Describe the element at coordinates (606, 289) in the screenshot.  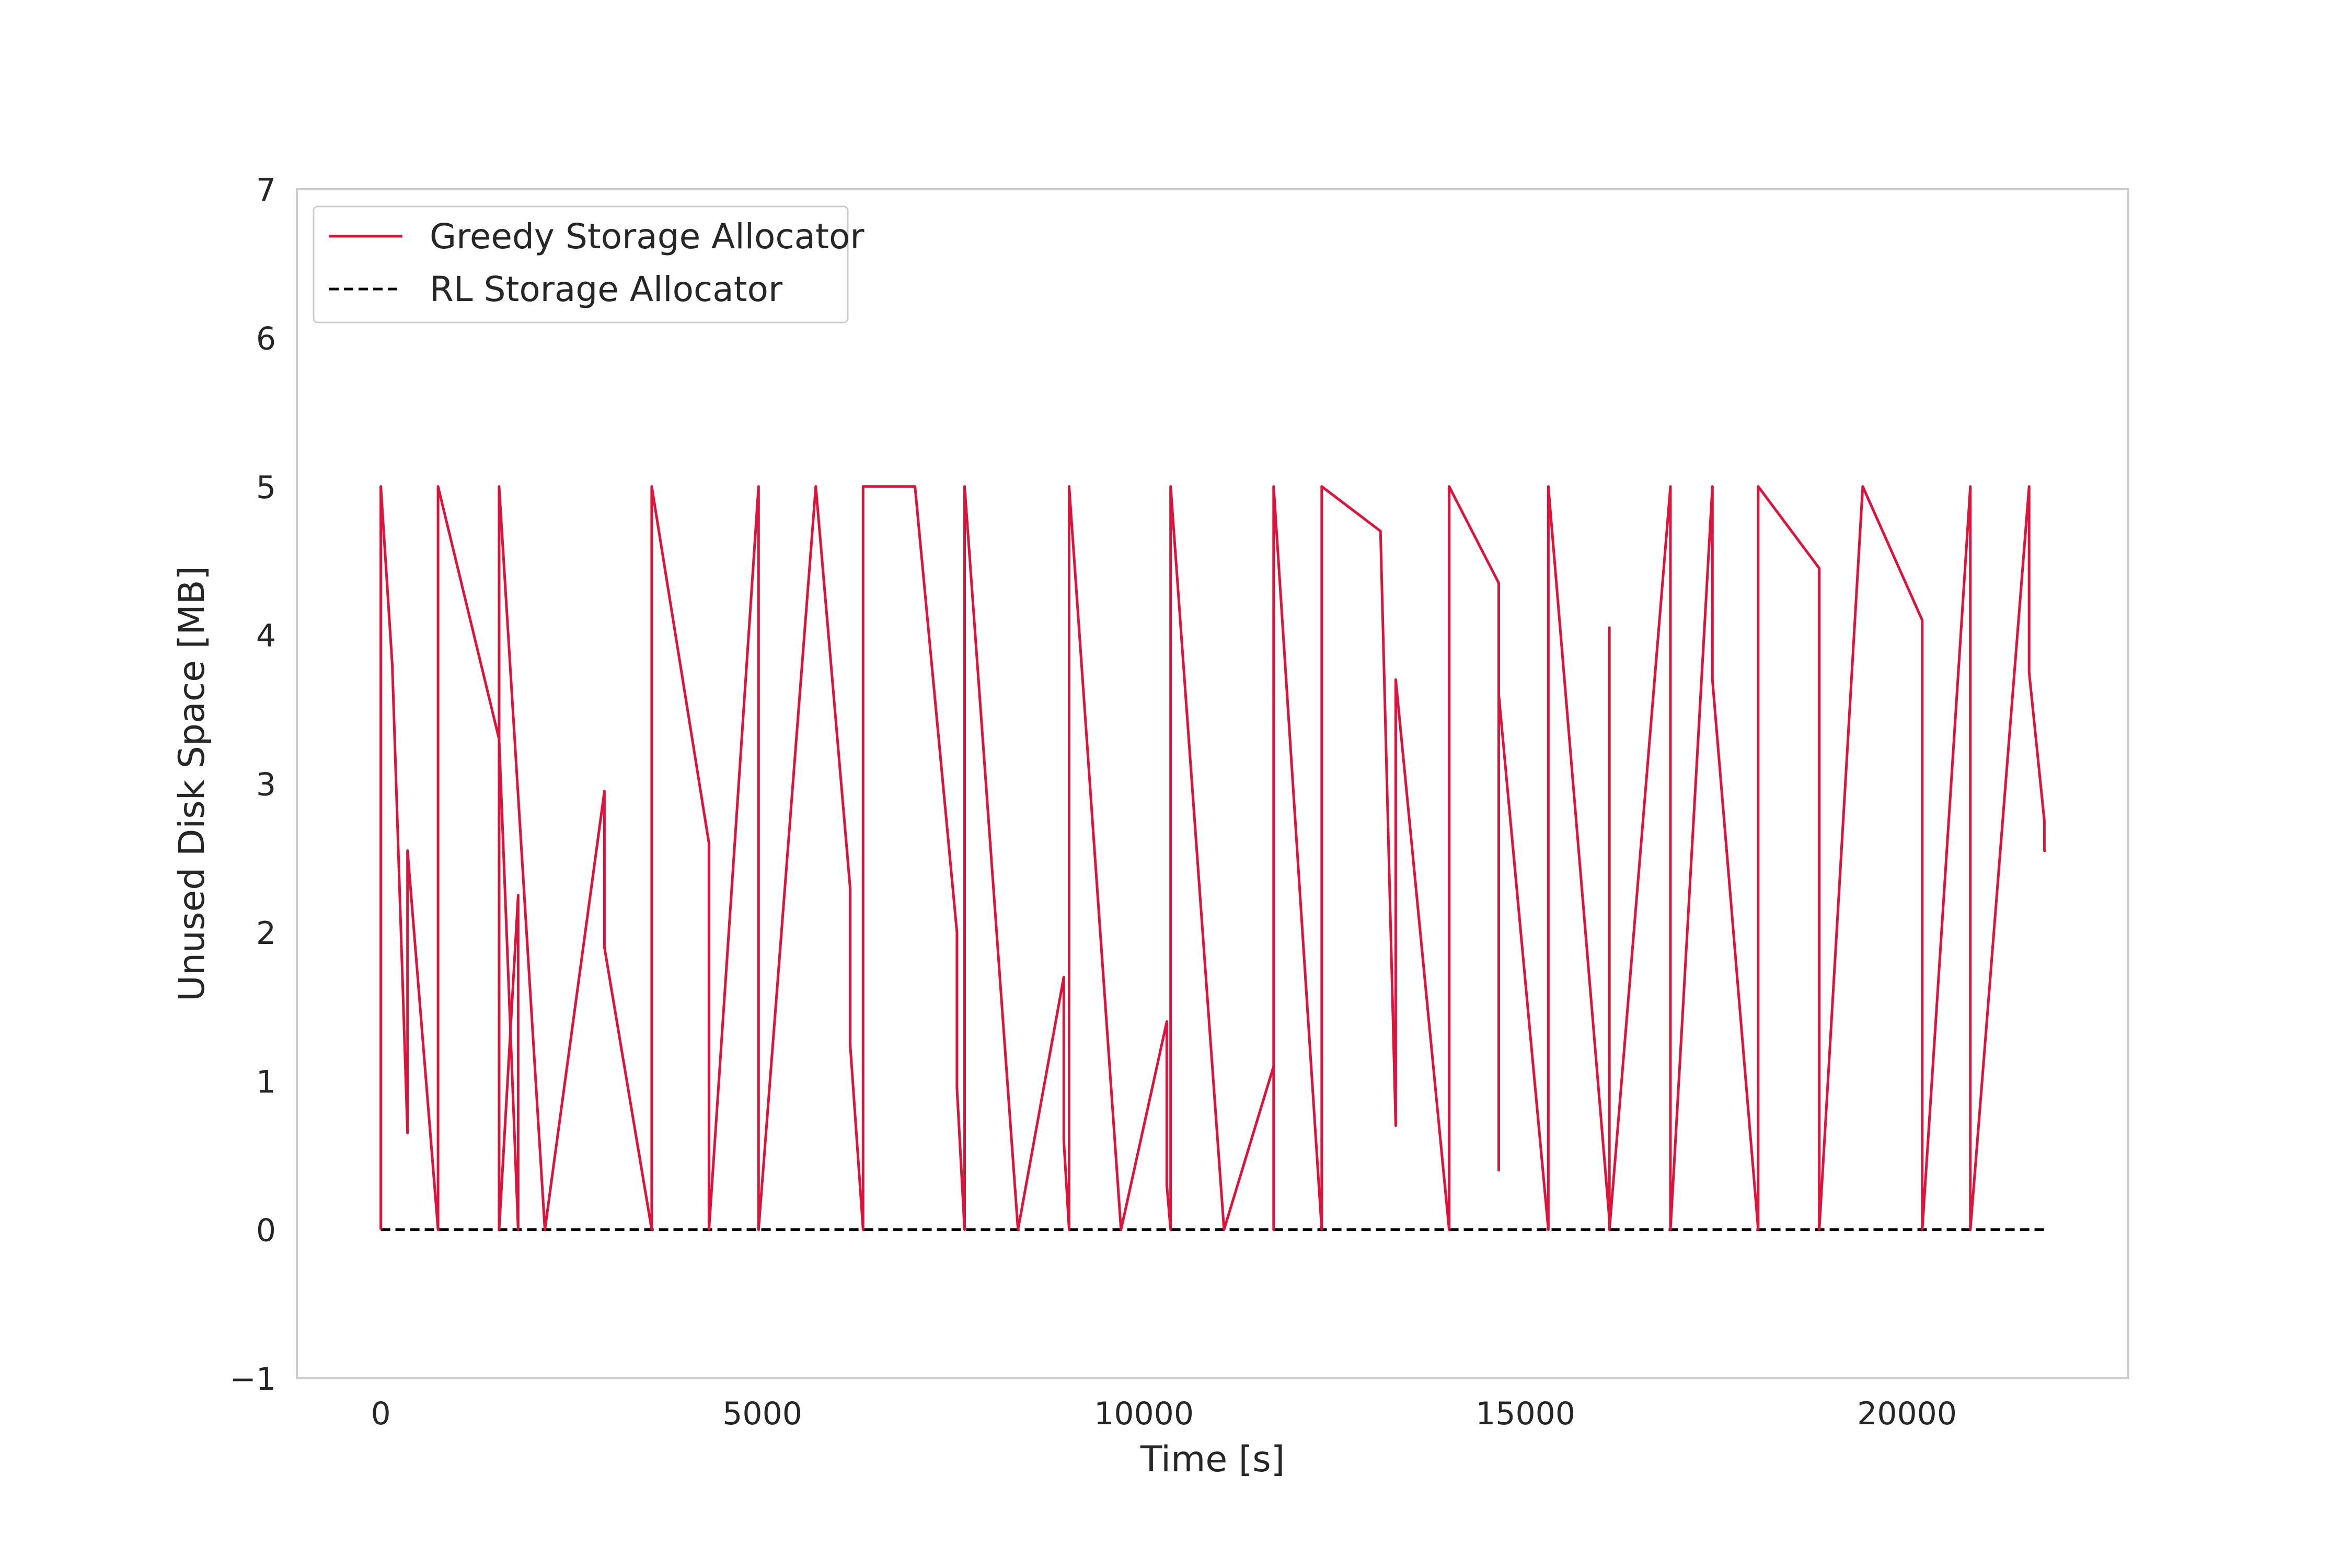
I see `legend-label-rl: RL Storage Allocator` at that location.